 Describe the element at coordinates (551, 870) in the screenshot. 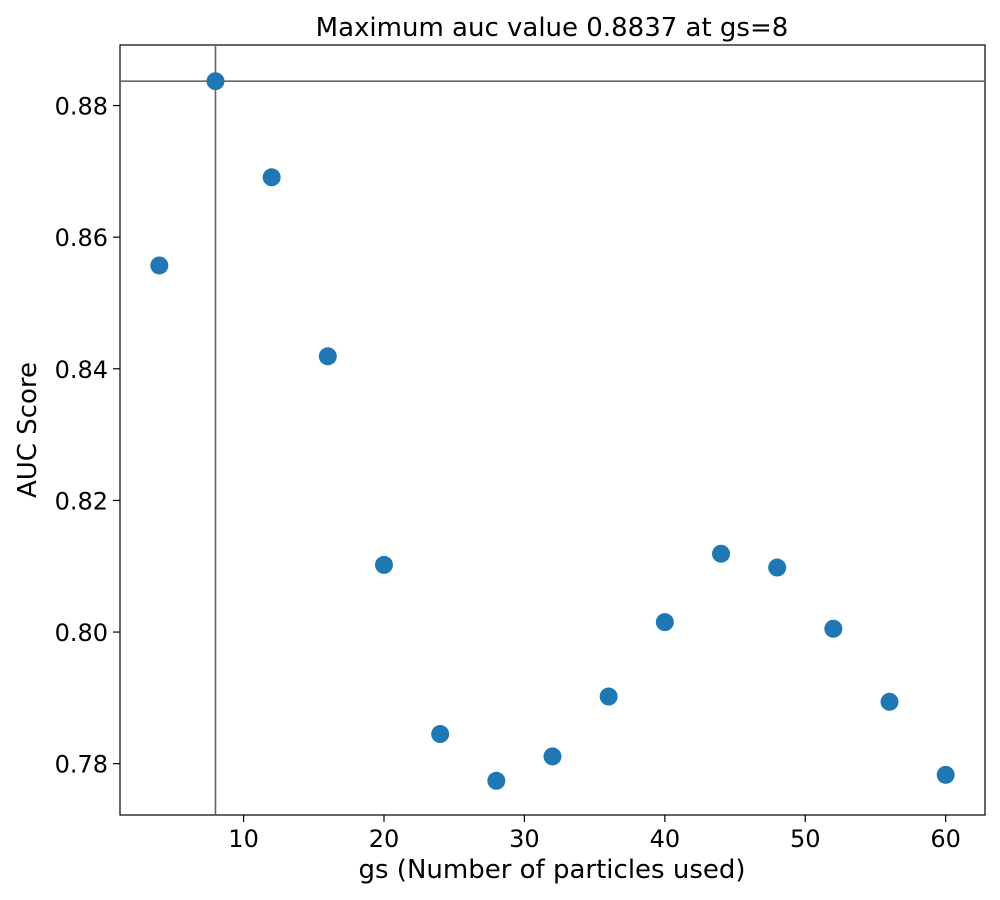

I see `x-axis-label: gs (Number of particles used)` at that location.